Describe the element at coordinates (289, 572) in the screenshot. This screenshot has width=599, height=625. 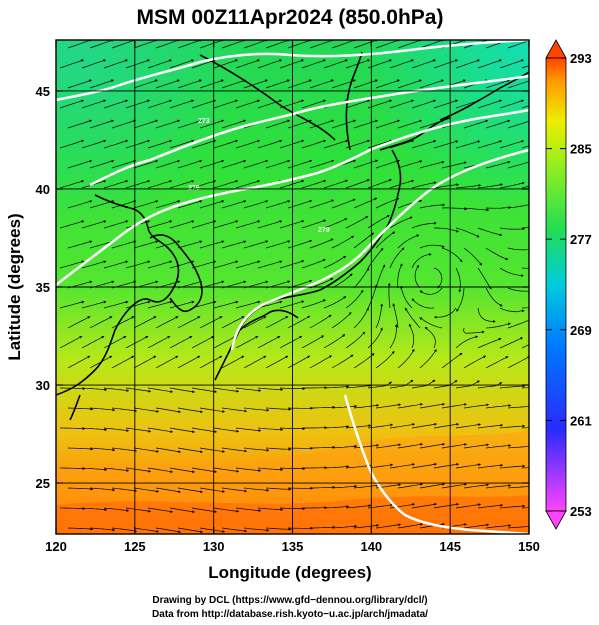
I see `x-axis-label: Longitude (degrees)` at that location.